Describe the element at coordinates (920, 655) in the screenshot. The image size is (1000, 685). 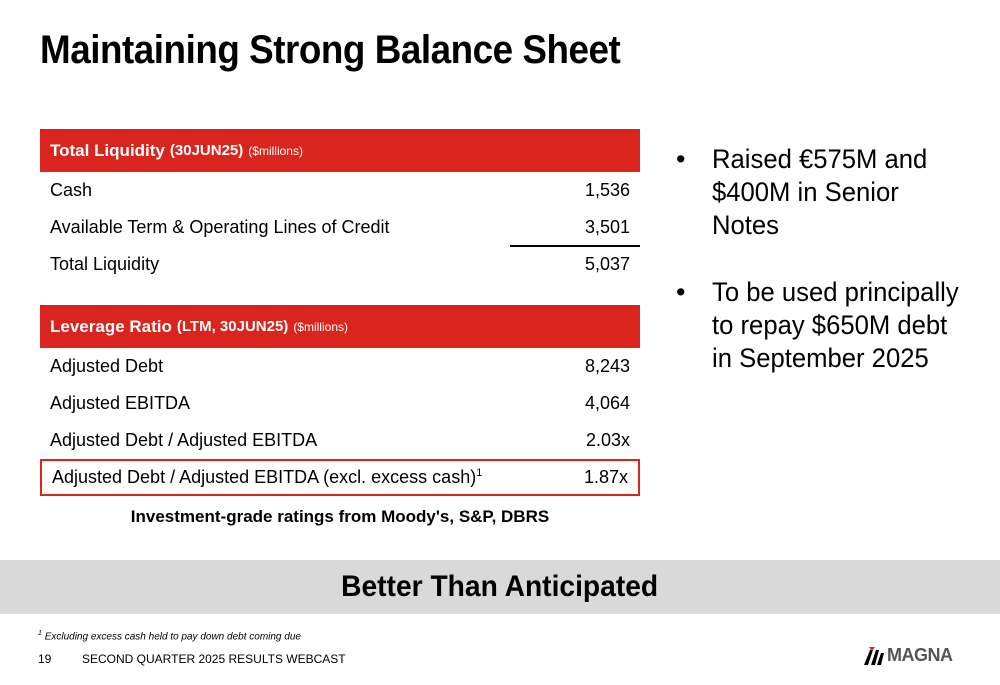
I see `logo-wordmark: MAGNA` at that location.